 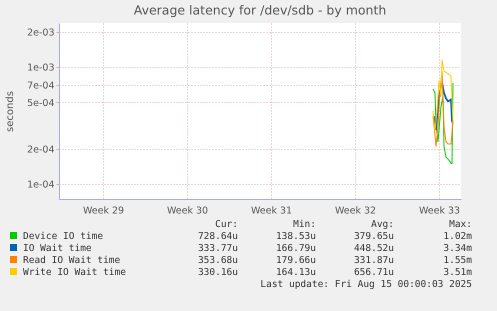 What do you see at coordinates (40, 103) in the screenshot?
I see `y-tick-label: 5e-04` at bounding box center [40, 103].